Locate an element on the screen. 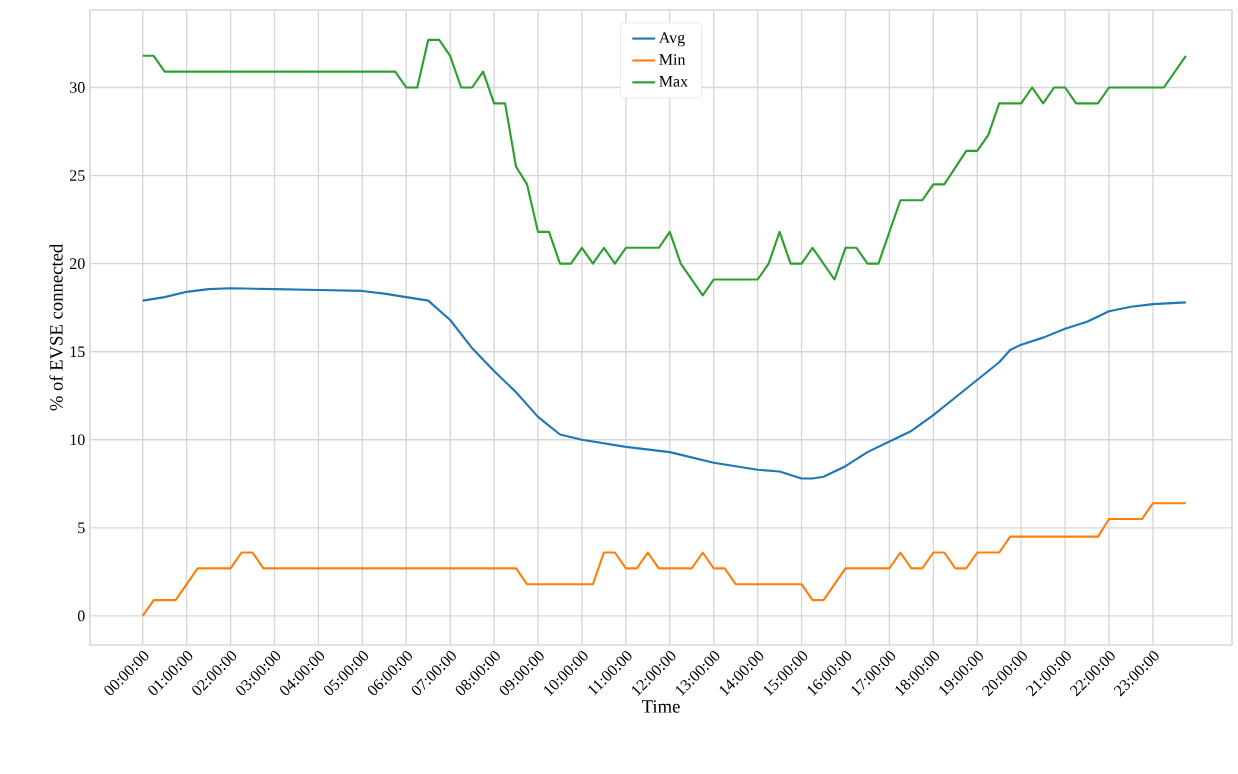 Image resolution: width=1238 pixels, height=774 pixels. line-series is located at coordinates (664, 559).